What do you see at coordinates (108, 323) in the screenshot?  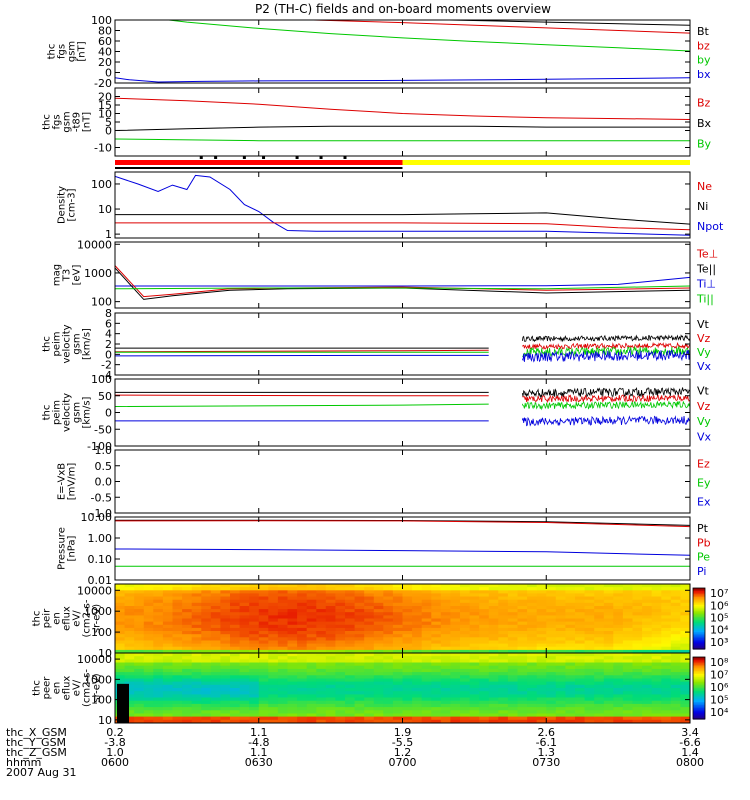 I see `ytick-label: 6` at bounding box center [108, 323].